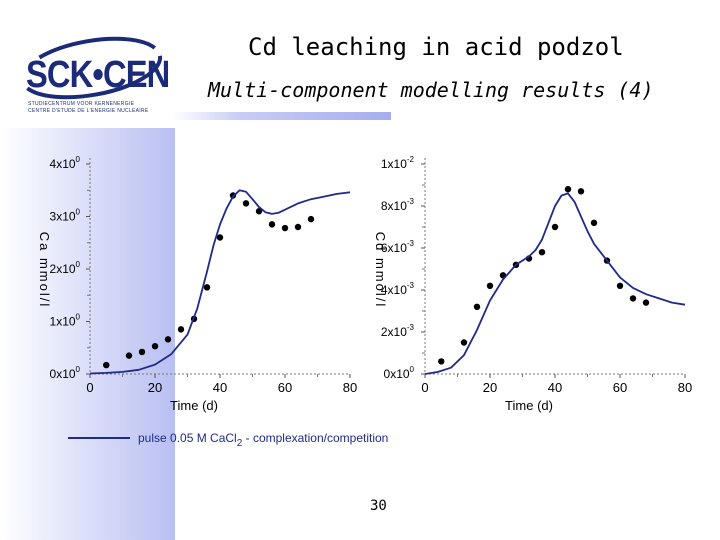 The width and height of the screenshot is (720, 540). What do you see at coordinates (398, 205) in the screenshot?
I see `cd-y-tick-label: 8x10⁻³` at bounding box center [398, 205].